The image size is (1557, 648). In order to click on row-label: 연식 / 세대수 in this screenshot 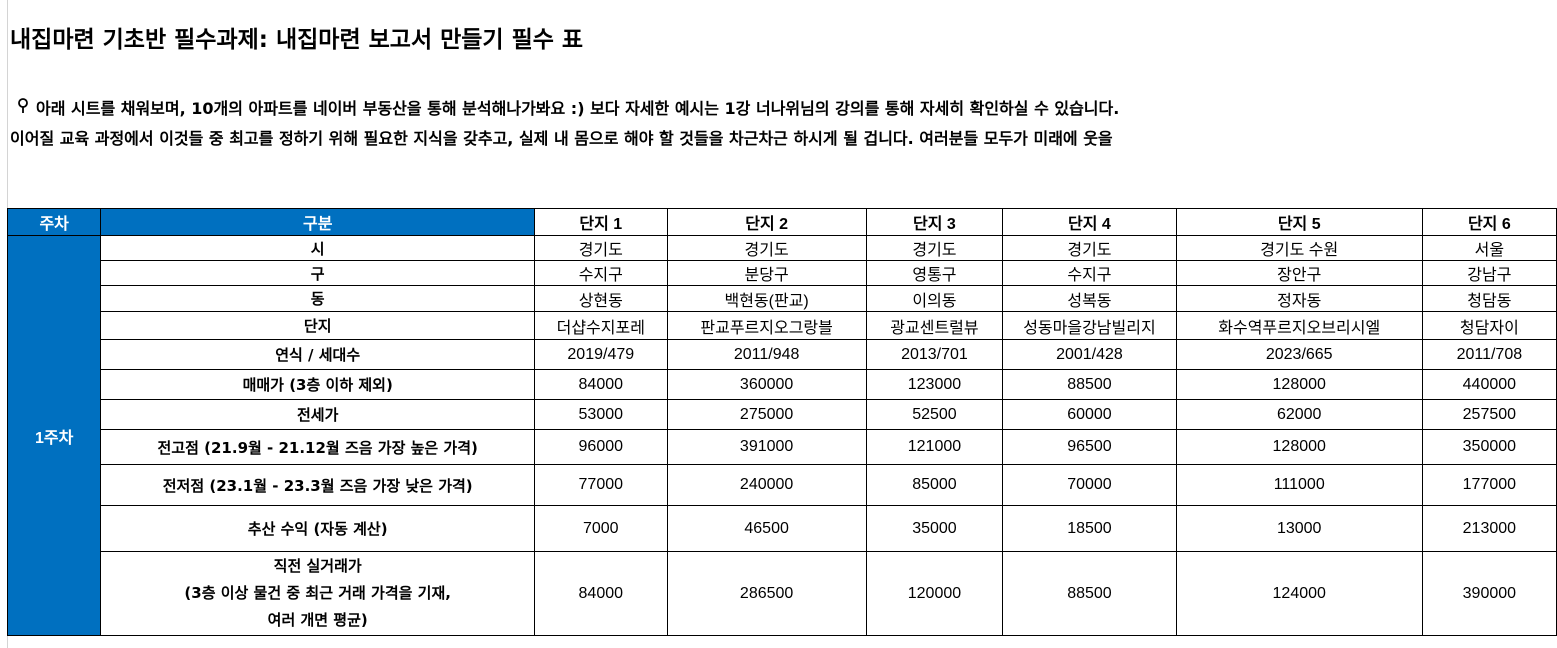, I will do `click(318, 354)`.